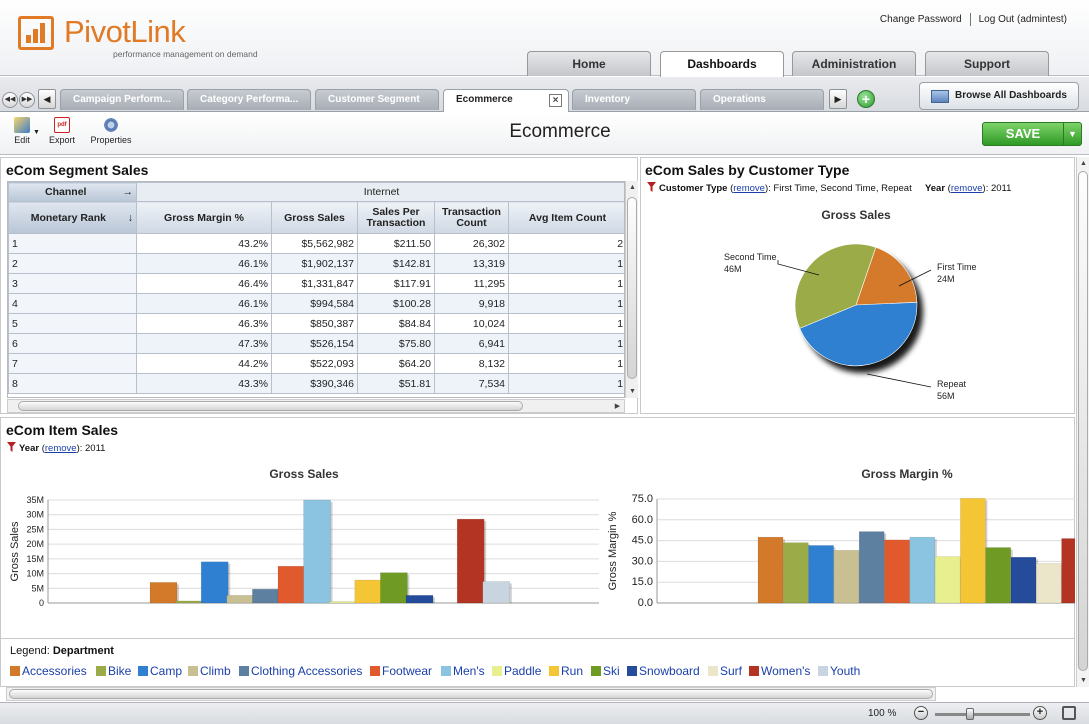  Describe the element at coordinates (316, 243) in the screenshot. I see `table-row: 1 43.2% $5,562,982 $211.50 26,302 2` at that location.